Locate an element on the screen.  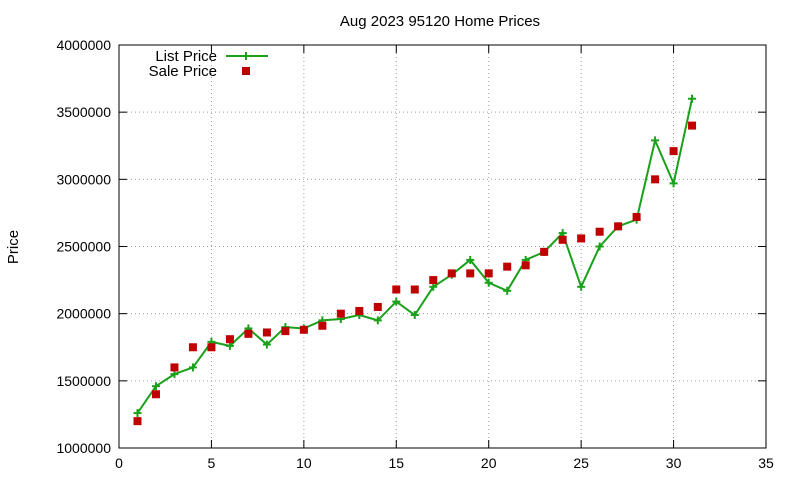
legend-marker-list-price is located at coordinates (246, 56).